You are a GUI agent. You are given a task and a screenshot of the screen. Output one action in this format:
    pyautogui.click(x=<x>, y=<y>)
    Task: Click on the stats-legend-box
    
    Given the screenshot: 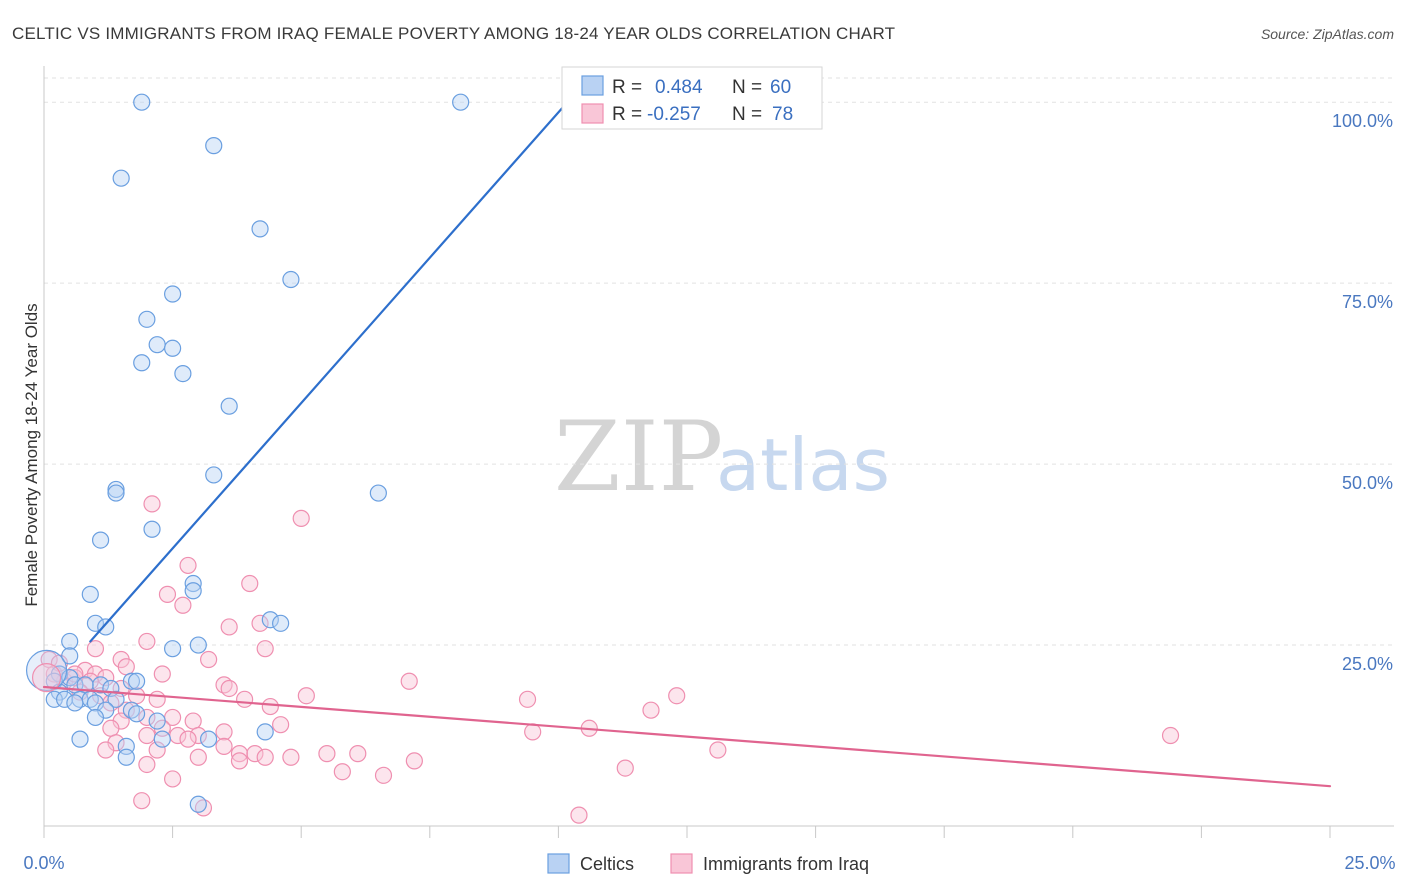 What is the action you would take?
    pyautogui.click(x=692, y=98)
    